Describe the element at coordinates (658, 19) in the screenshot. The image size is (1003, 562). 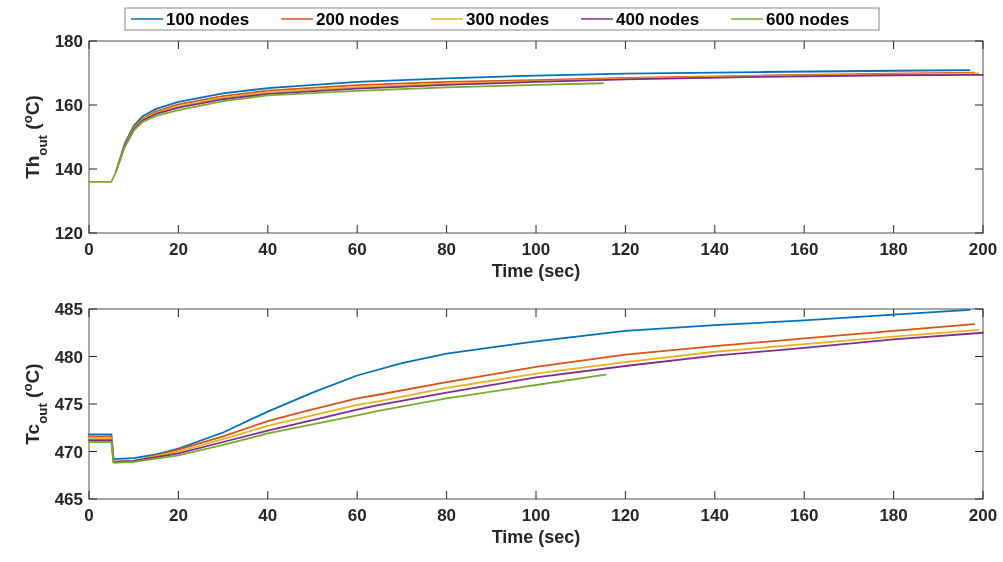
I see `legend-label: 400 nodes` at that location.